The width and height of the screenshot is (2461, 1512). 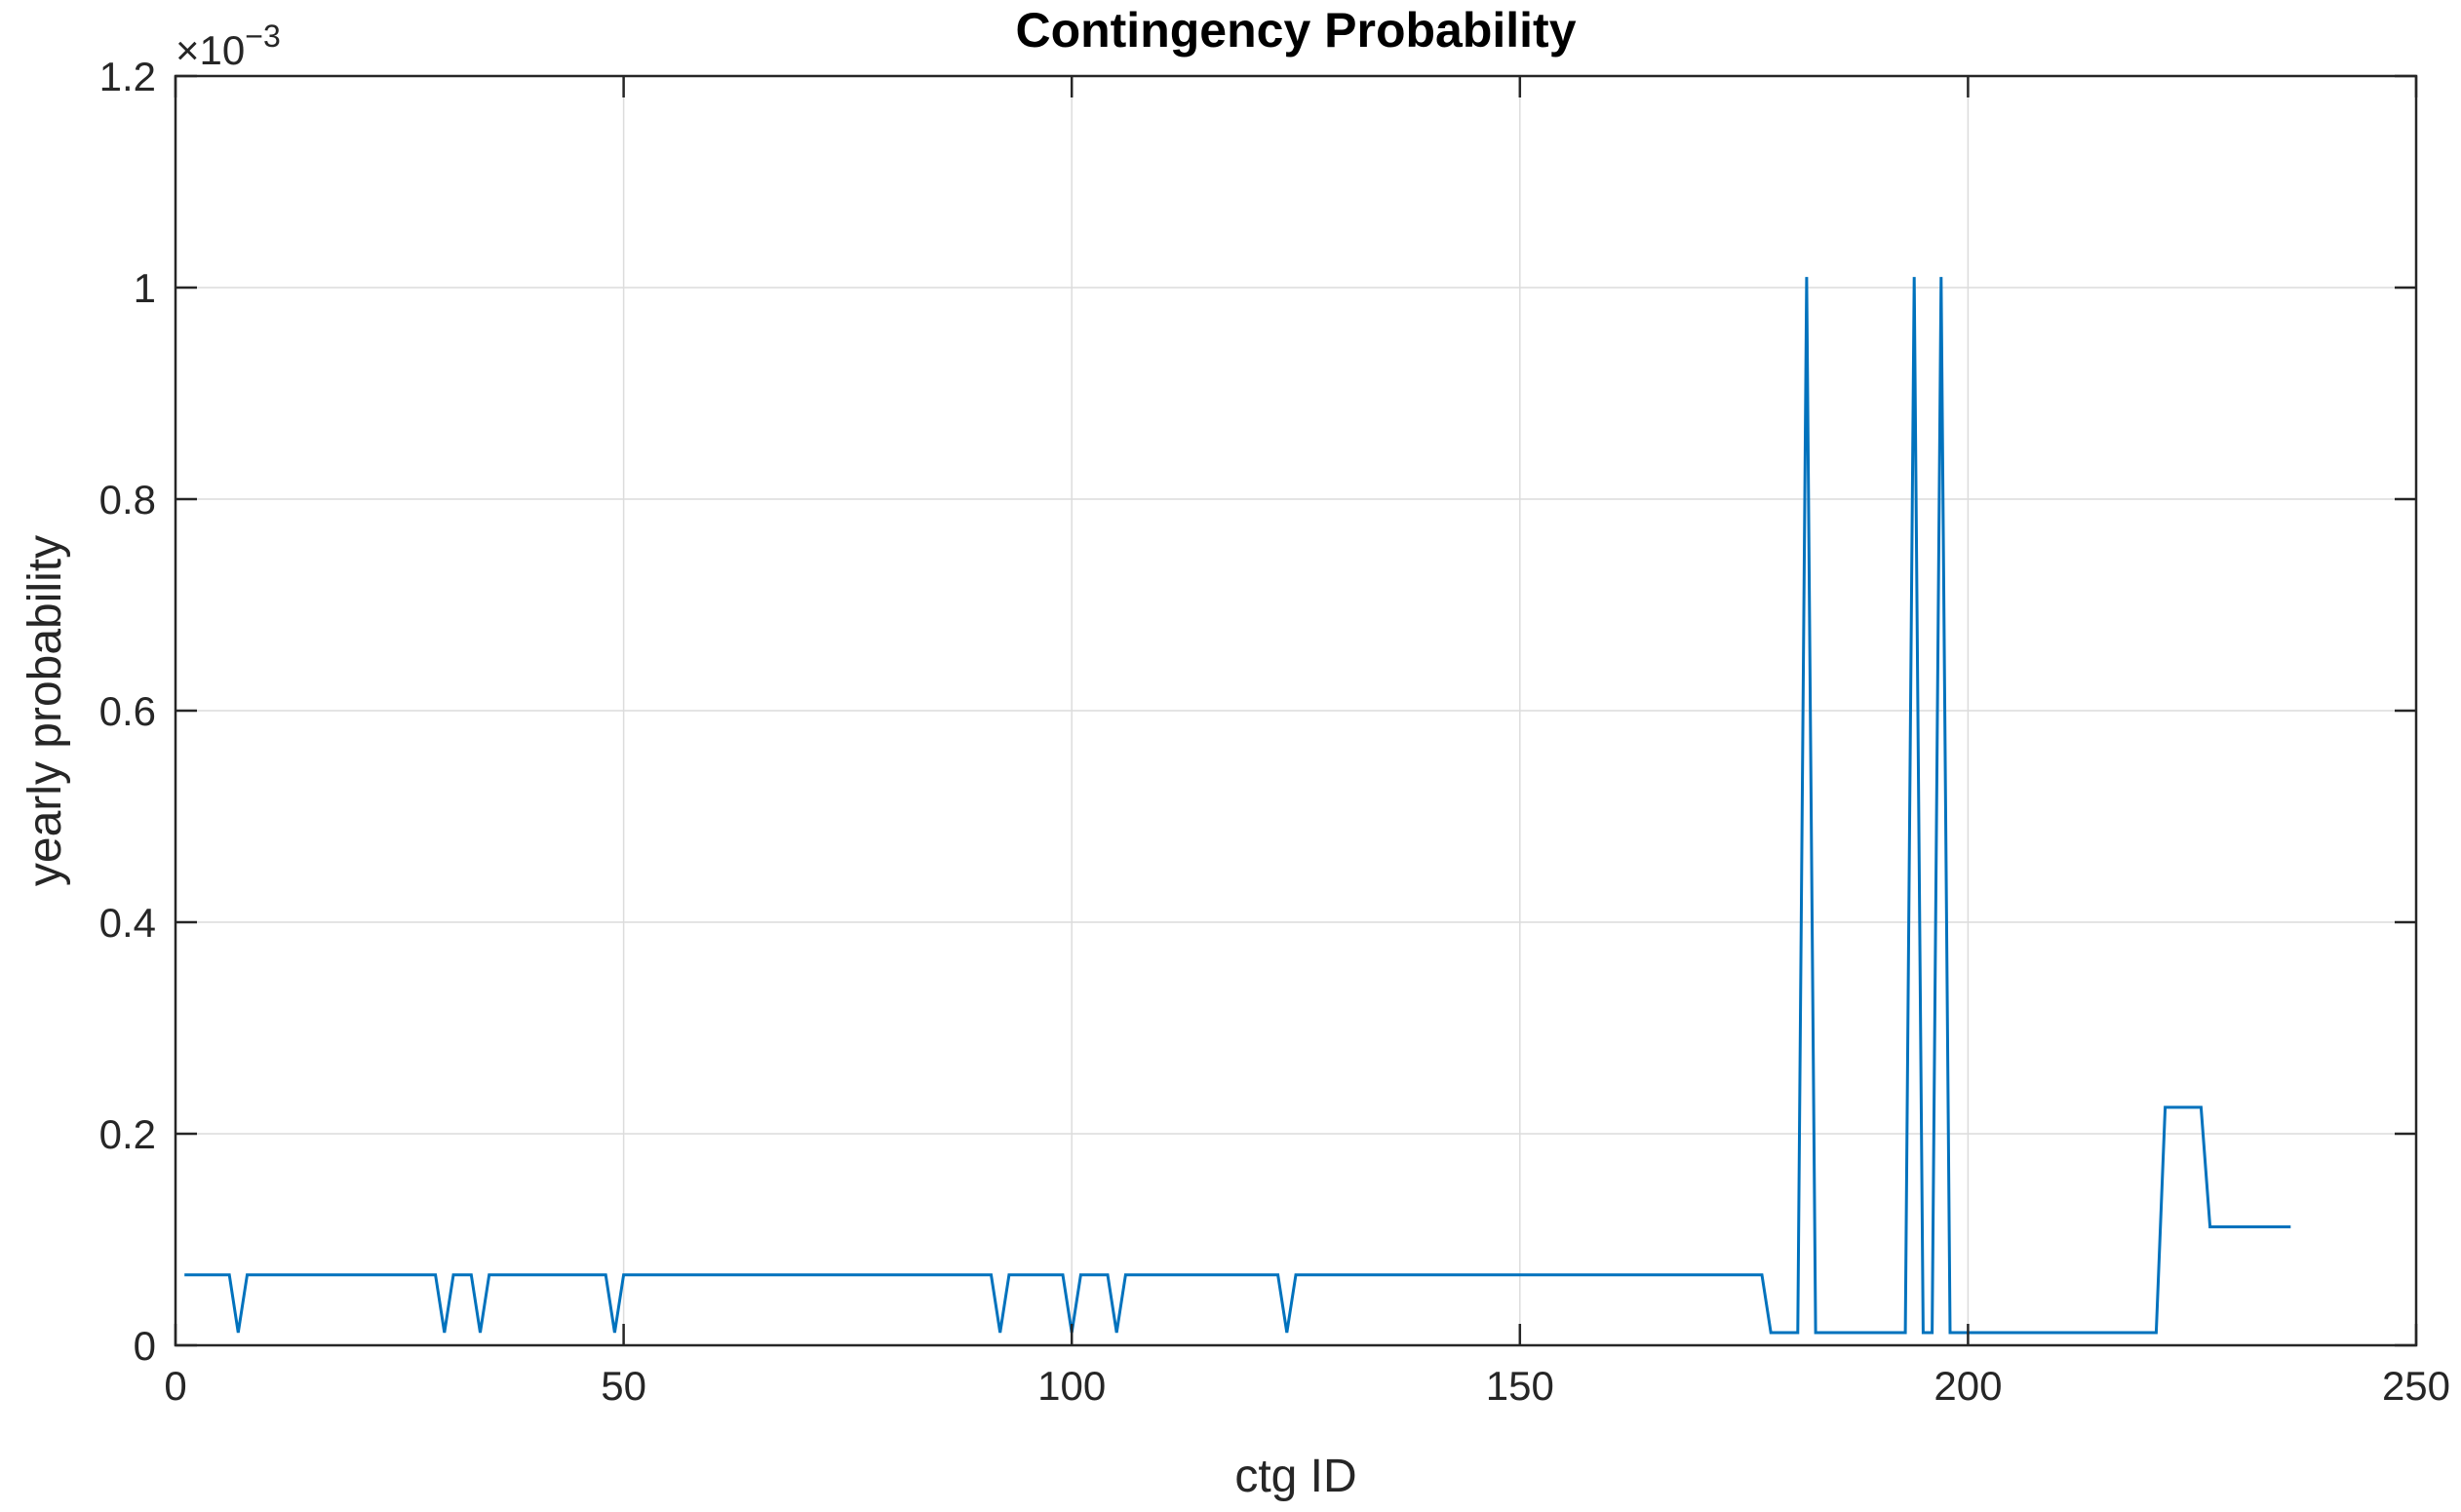 What do you see at coordinates (1295, 30) in the screenshot?
I see `chart-title: Contingency Probability` at bounding box center [1295, 30].